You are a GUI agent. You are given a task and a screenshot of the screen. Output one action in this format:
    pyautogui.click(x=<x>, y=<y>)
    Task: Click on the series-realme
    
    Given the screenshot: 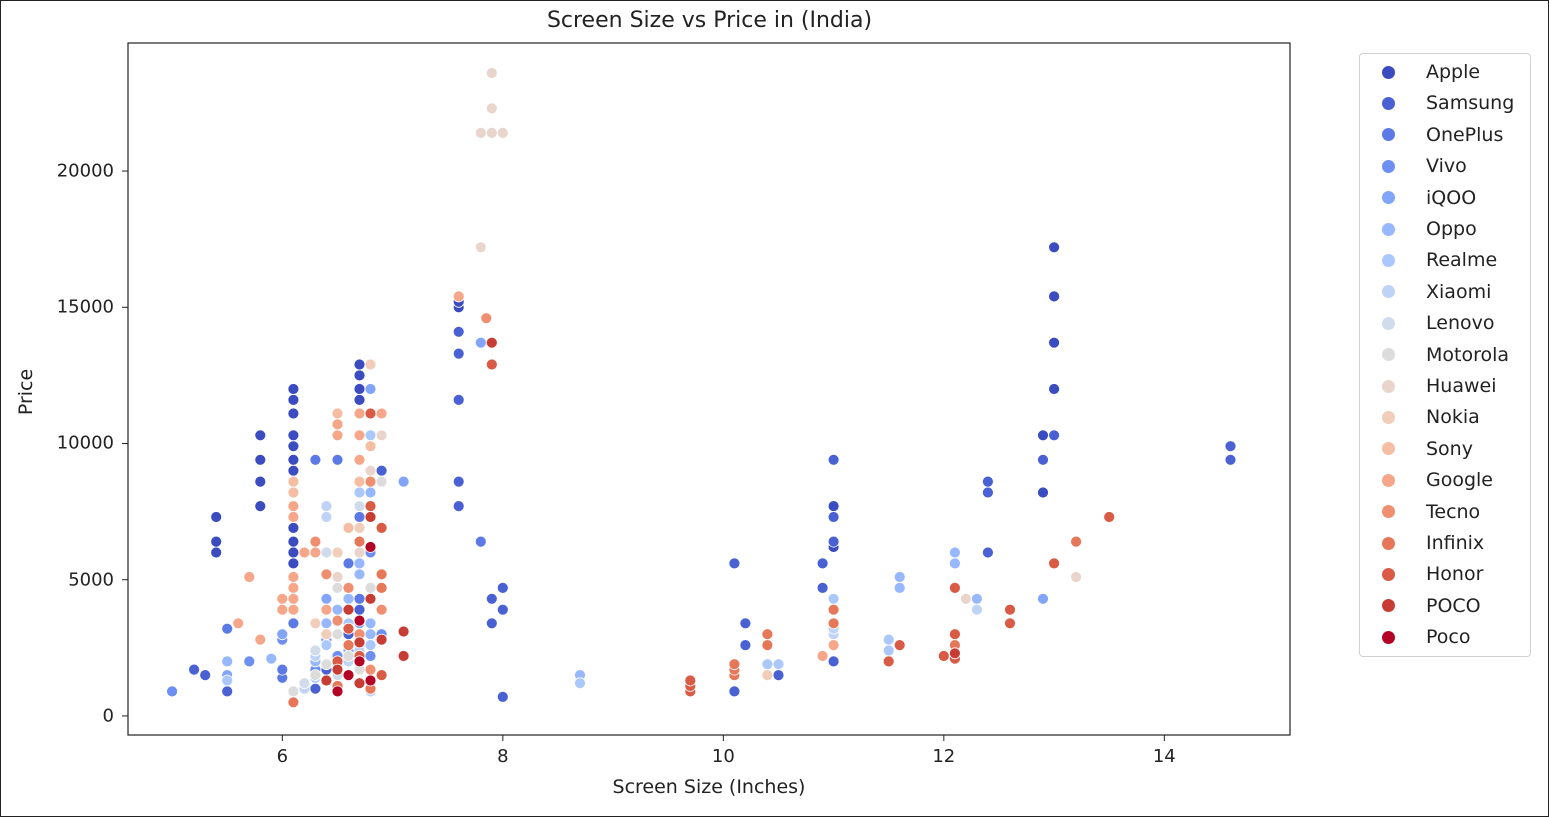 What is the action you would take?
    pyautogui.click(x=558, y=559)
    